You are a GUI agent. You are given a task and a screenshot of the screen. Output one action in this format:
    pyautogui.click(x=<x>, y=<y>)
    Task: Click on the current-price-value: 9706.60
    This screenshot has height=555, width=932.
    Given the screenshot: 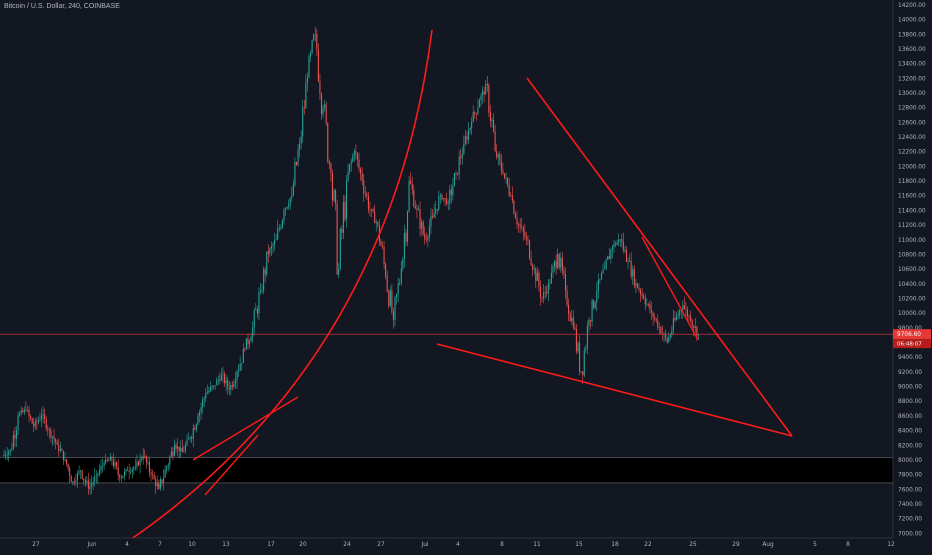 What is the action you would take?
    pyautogui.click(x=909, y=335)
    